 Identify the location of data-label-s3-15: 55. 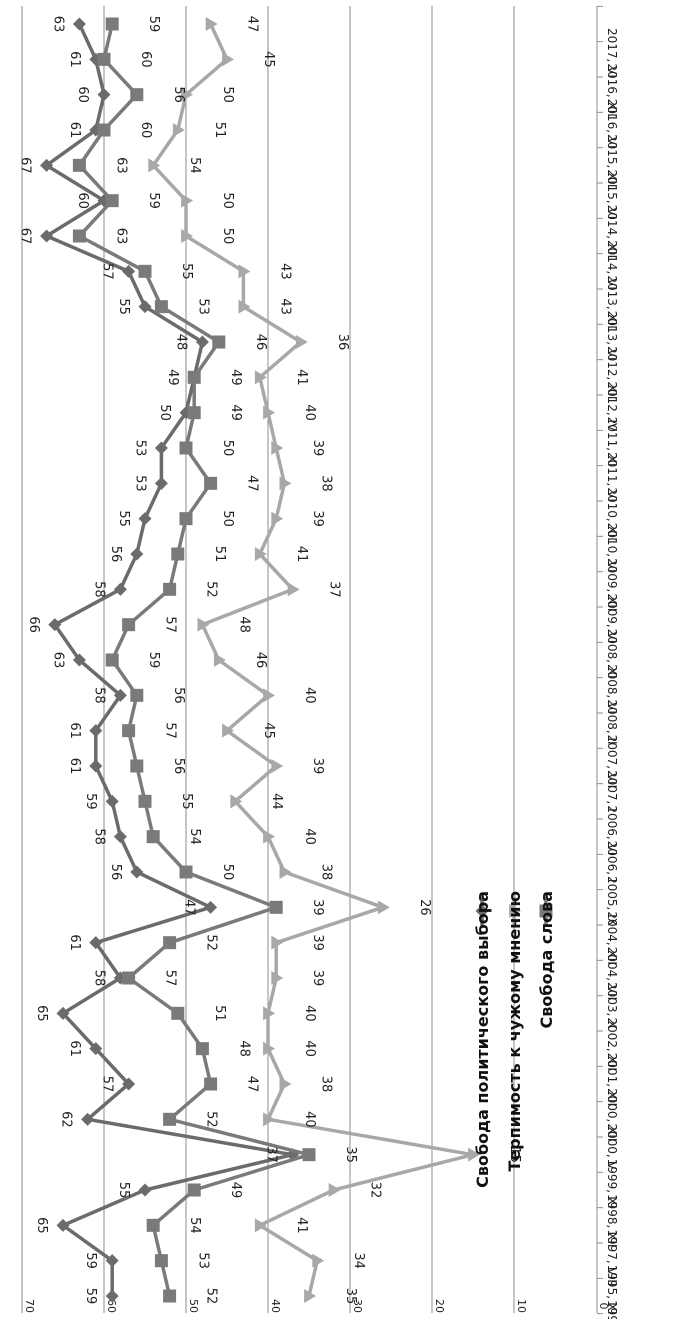
(186, 801).